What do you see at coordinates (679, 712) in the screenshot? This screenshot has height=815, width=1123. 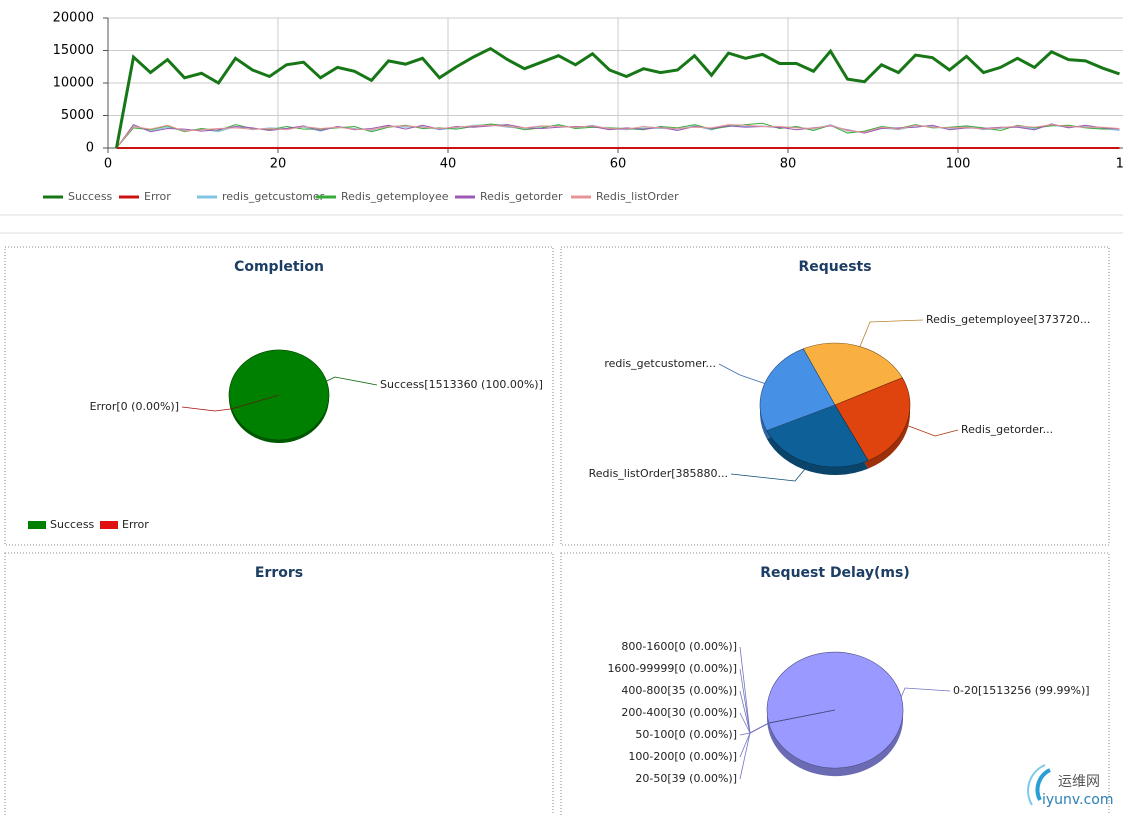 I see `slice-label: 200-400[30 (0.00%)]` at bounding box center [679, 712].